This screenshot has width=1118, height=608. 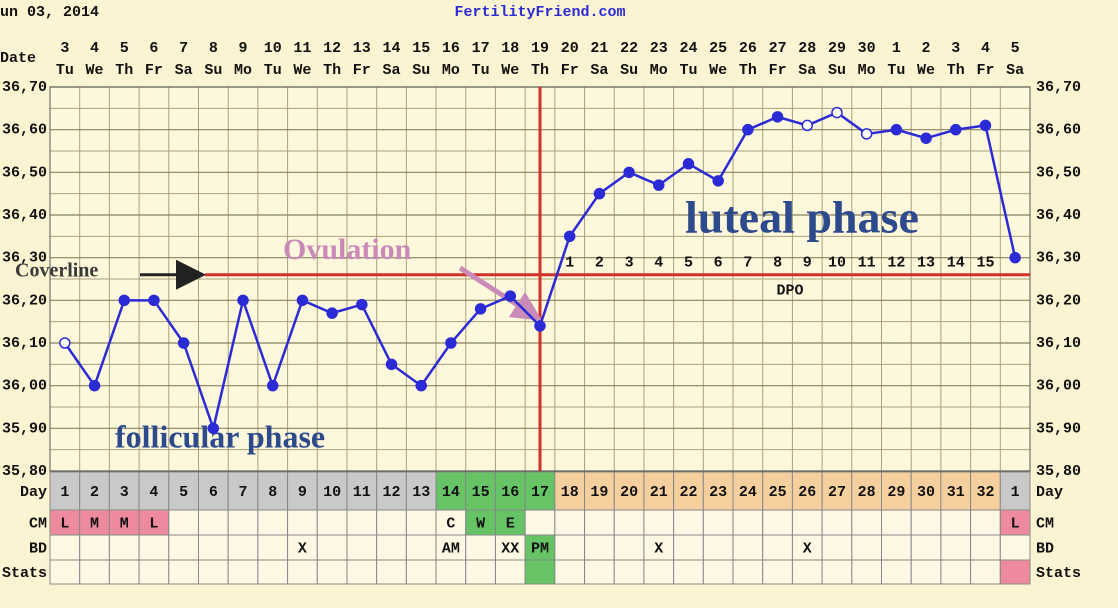 What do you see at coordinates (985, 492) in the screenshot?
I see `row-cell-text: 32` at bounding box center [985, 492].